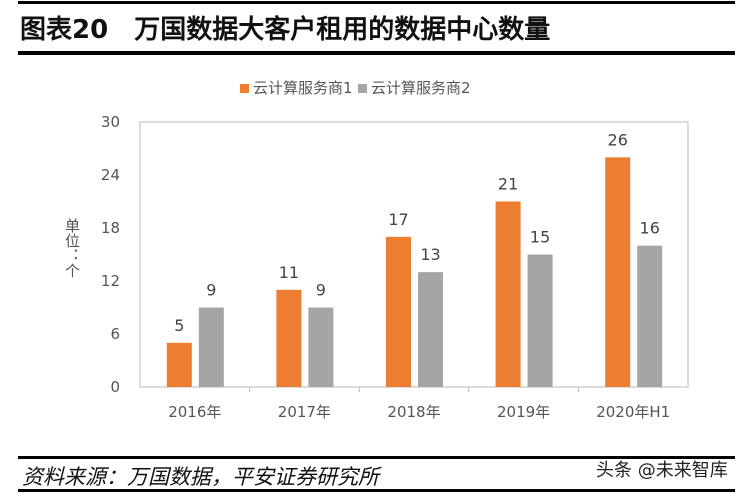 The image size is (750, 494). Describe the element at coordinates (179, 325) in the screenshot. I see `data-label: 5` at that location.